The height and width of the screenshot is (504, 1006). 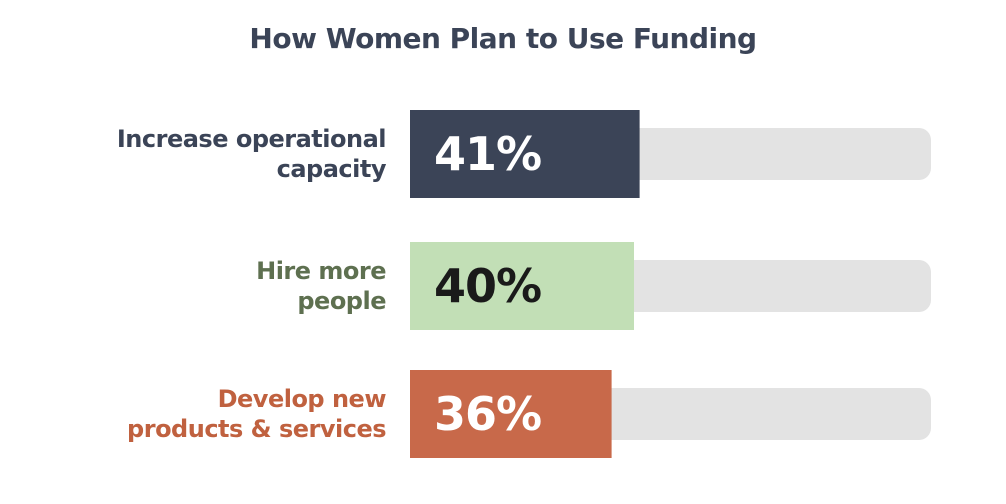 I want to click on category-label-line: products & services, so click(x=256, y=429).